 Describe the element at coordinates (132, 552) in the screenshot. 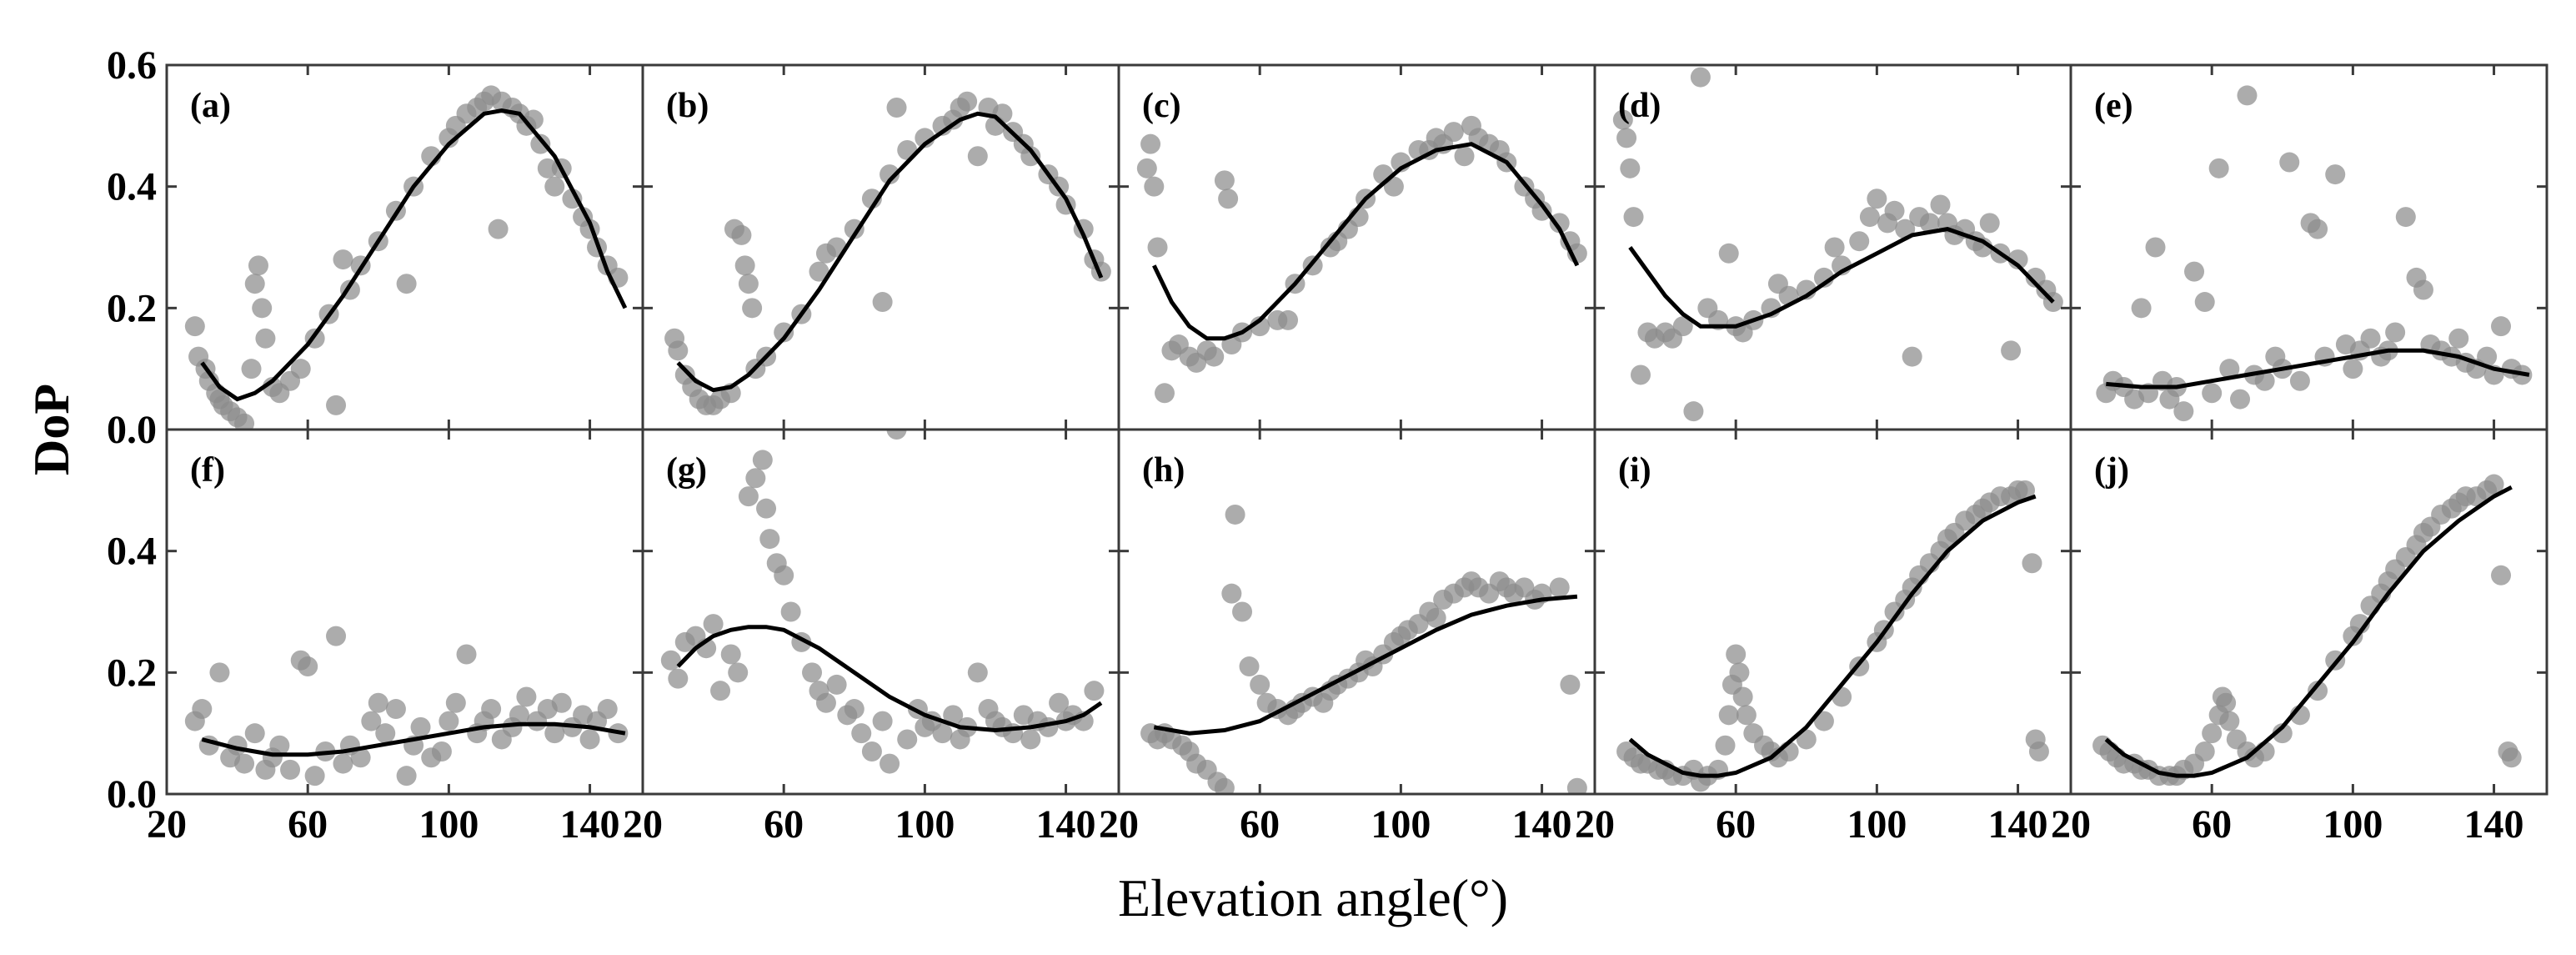

I see `y-tick-label: 0.4` at that location.